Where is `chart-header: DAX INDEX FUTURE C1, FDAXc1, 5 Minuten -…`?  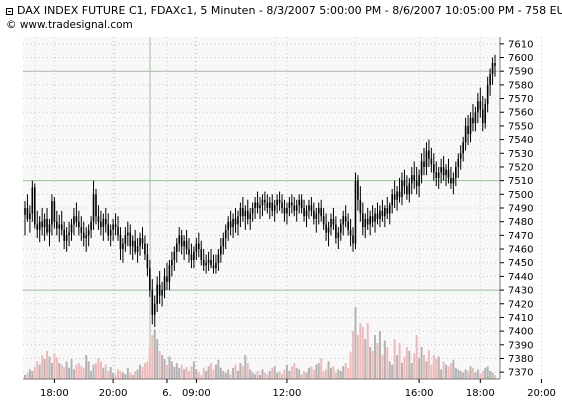
chart-header: DAX INDEX FUTURE C1, FDAXc1, 5 Minuten -… is located at coordinates (284, 18).